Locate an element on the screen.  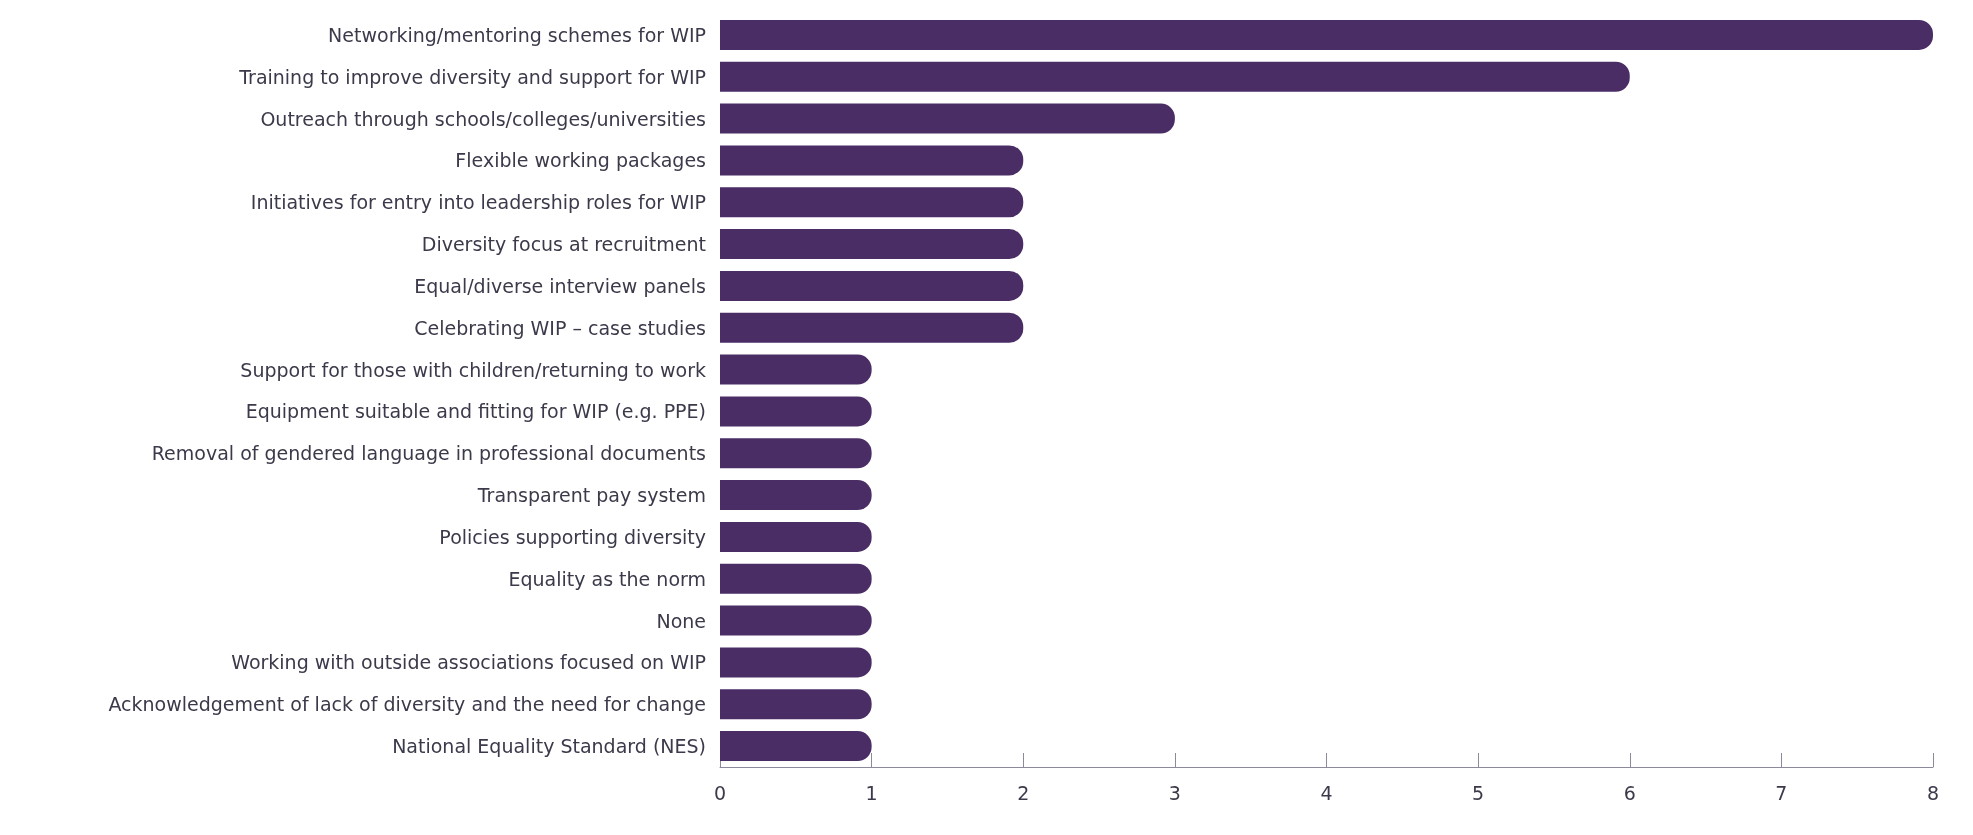
y-tick-label: Policies supporting diversity is located at coordinates (572, 536).